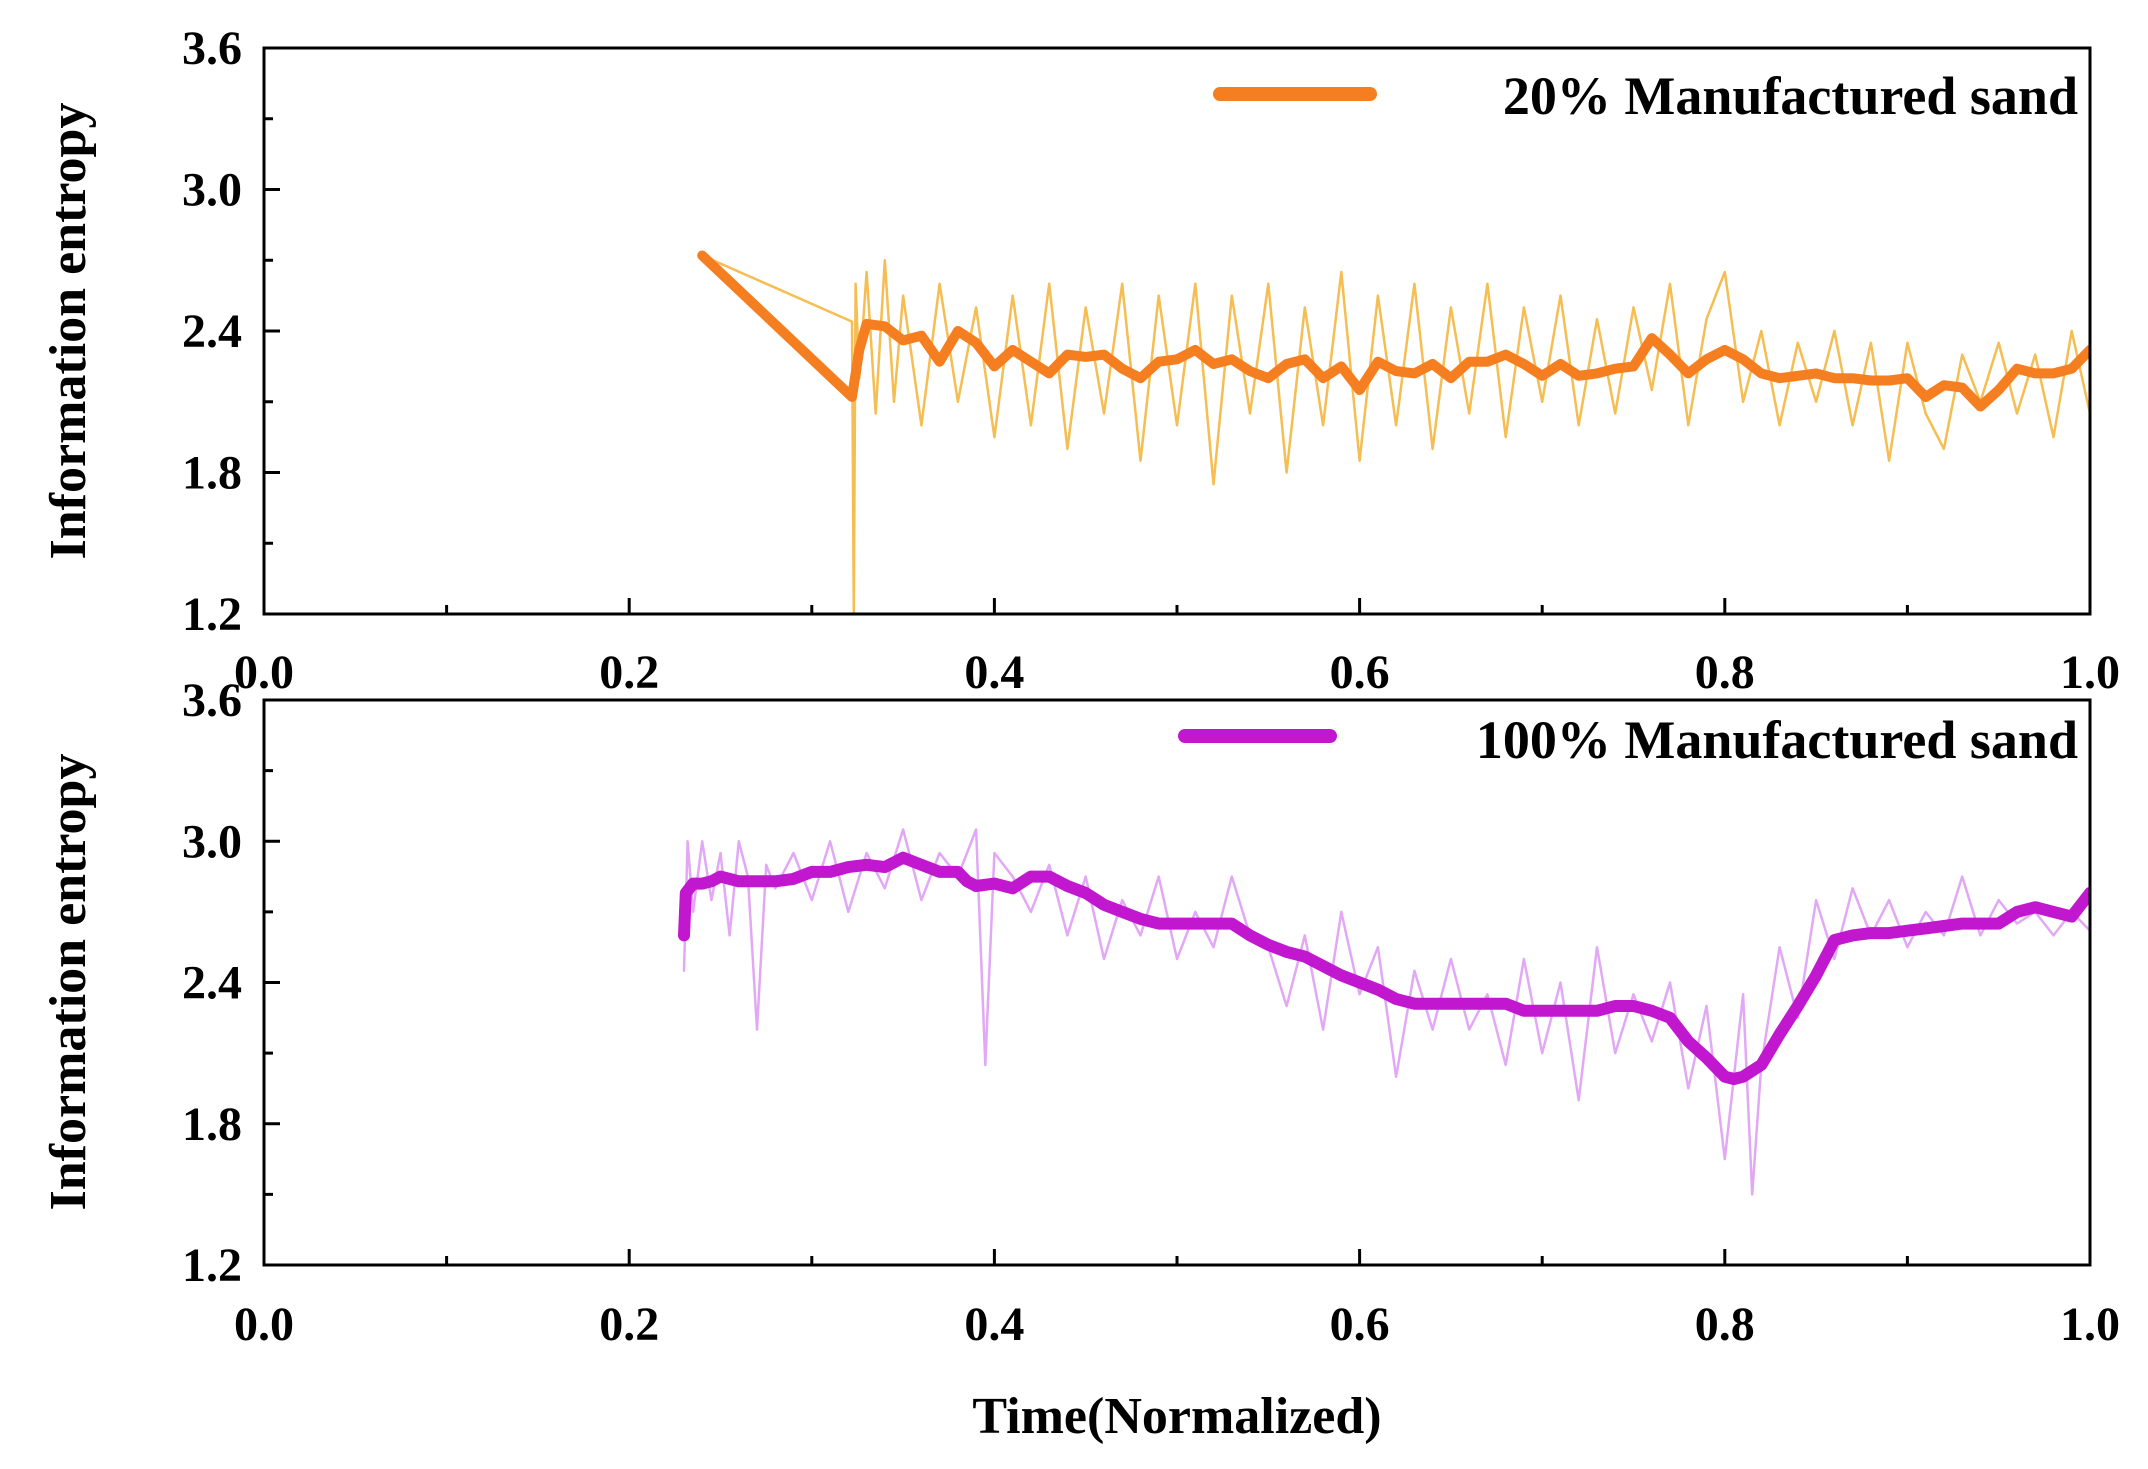  I want to click on bottom-y-axis-title: Information entropy, so click(68, 982).